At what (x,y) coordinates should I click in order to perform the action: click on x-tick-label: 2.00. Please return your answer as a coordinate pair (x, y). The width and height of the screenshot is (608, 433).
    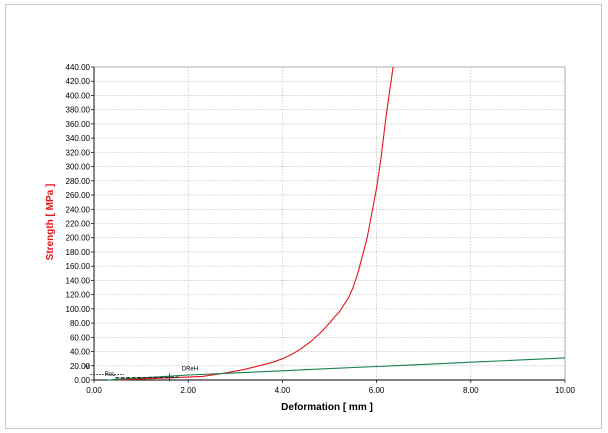
    Looking at the image, I should click on (188, 390).